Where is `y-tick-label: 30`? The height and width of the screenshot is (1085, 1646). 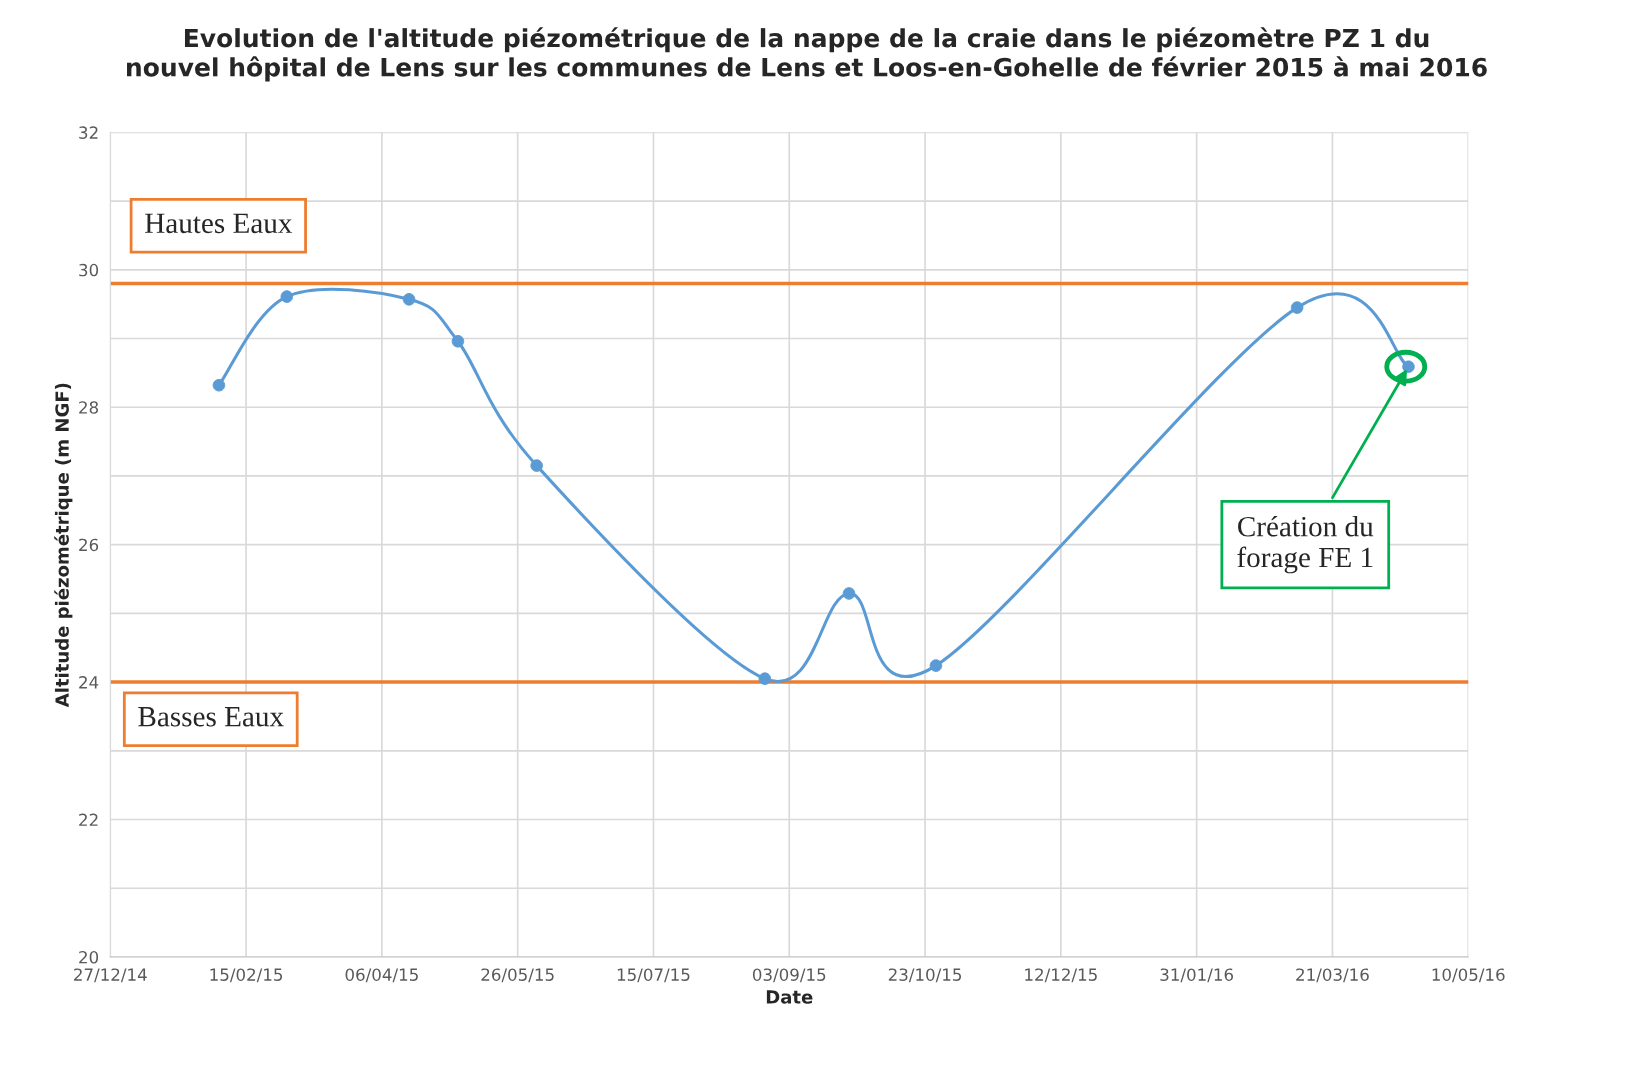 y-tick-label: 30 is located at coordinates (89, 270).